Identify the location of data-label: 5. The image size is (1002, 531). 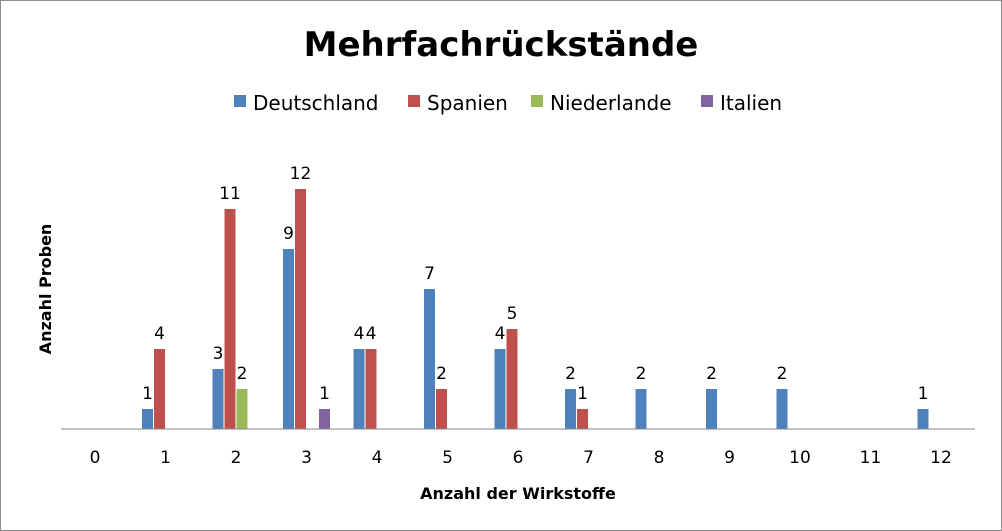
(512, 314).